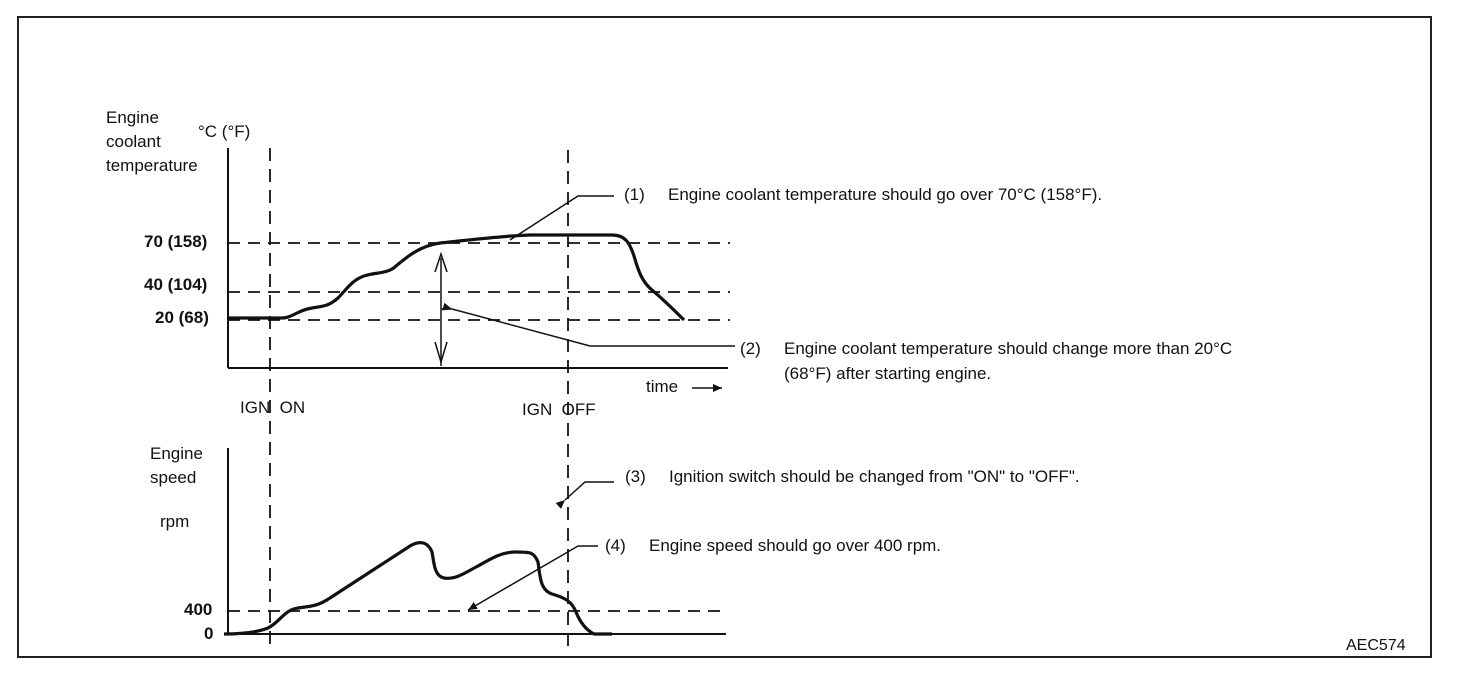 The height and width of the screenshot is (684, 1472). I want to click on tick-20: 20 (68), so click(182, 317).